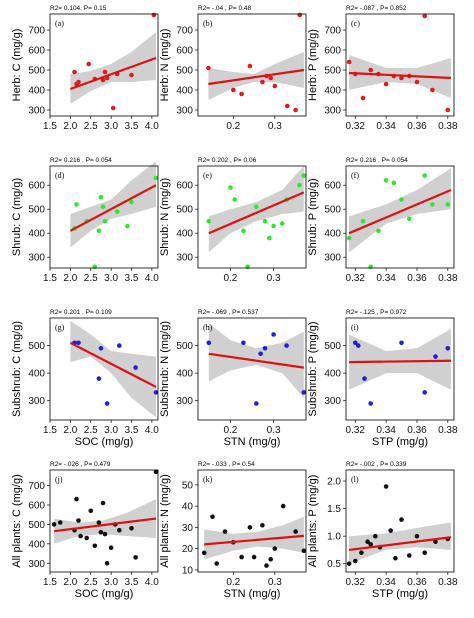  I want to click on y-tick-label: 0.5, so click(334, 564).